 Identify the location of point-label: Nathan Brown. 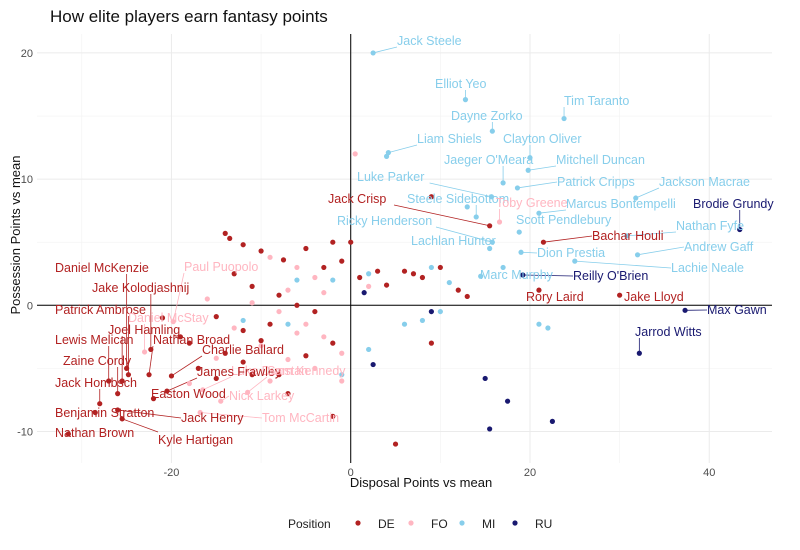
(94, 433).